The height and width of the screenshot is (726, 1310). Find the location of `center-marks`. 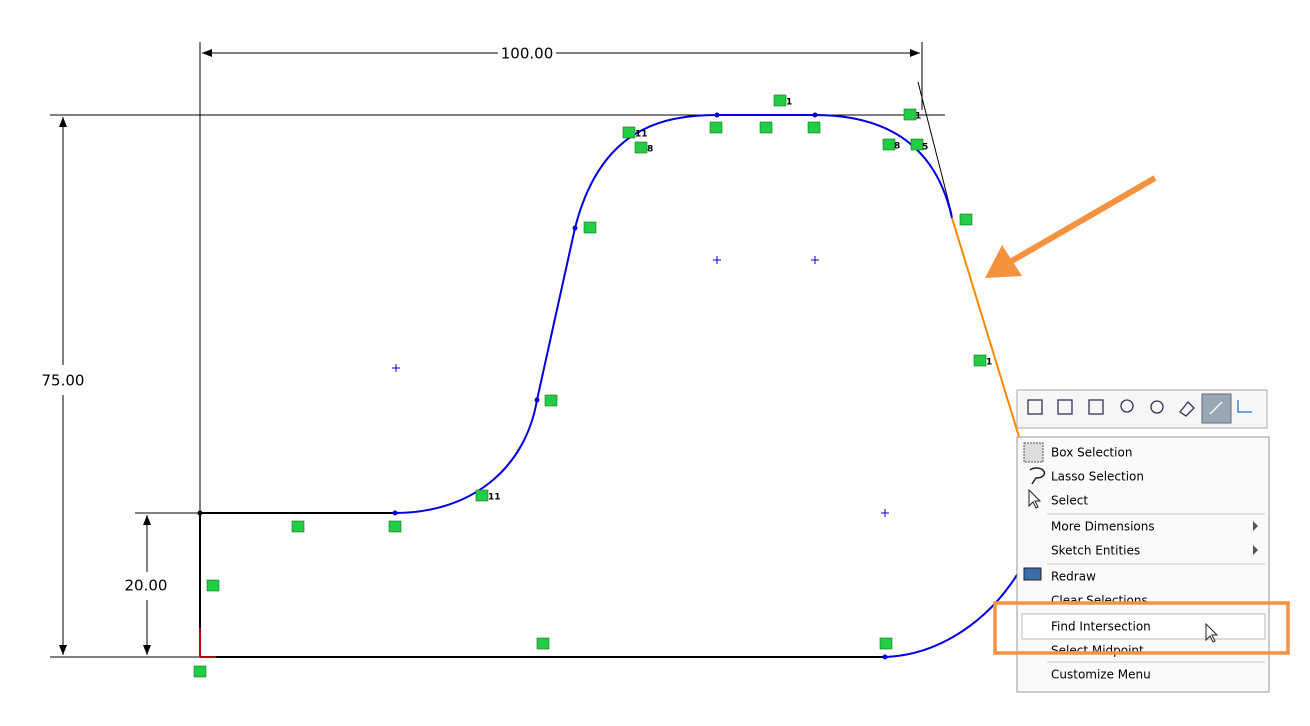

center-marks is located at coordinates (640, 386).